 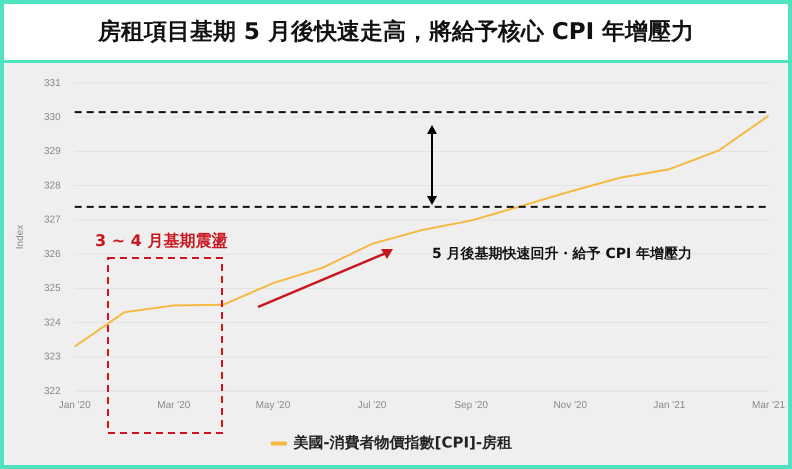 I want to click on y-tick-label: 331, so click(x=53, y=83).